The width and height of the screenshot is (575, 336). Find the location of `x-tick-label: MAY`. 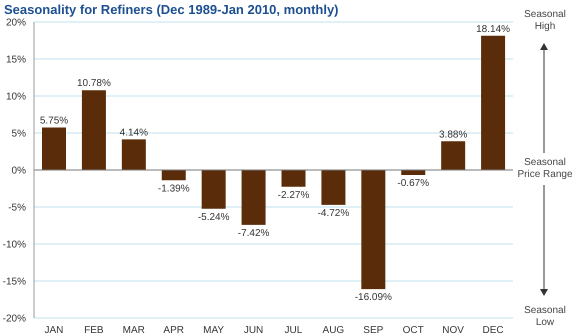

x-tick-label: MAY is located at coordinates (213, 330).